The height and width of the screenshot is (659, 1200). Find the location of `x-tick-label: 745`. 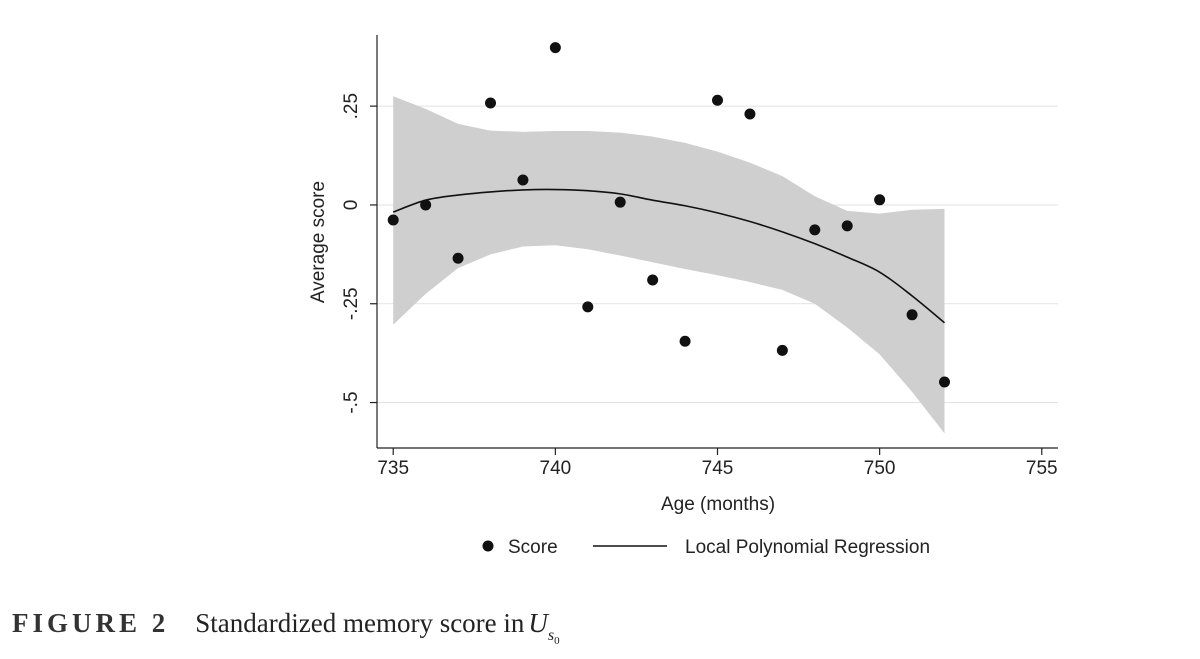

x-tick-label: 745 is located at coordinates (718, 468).